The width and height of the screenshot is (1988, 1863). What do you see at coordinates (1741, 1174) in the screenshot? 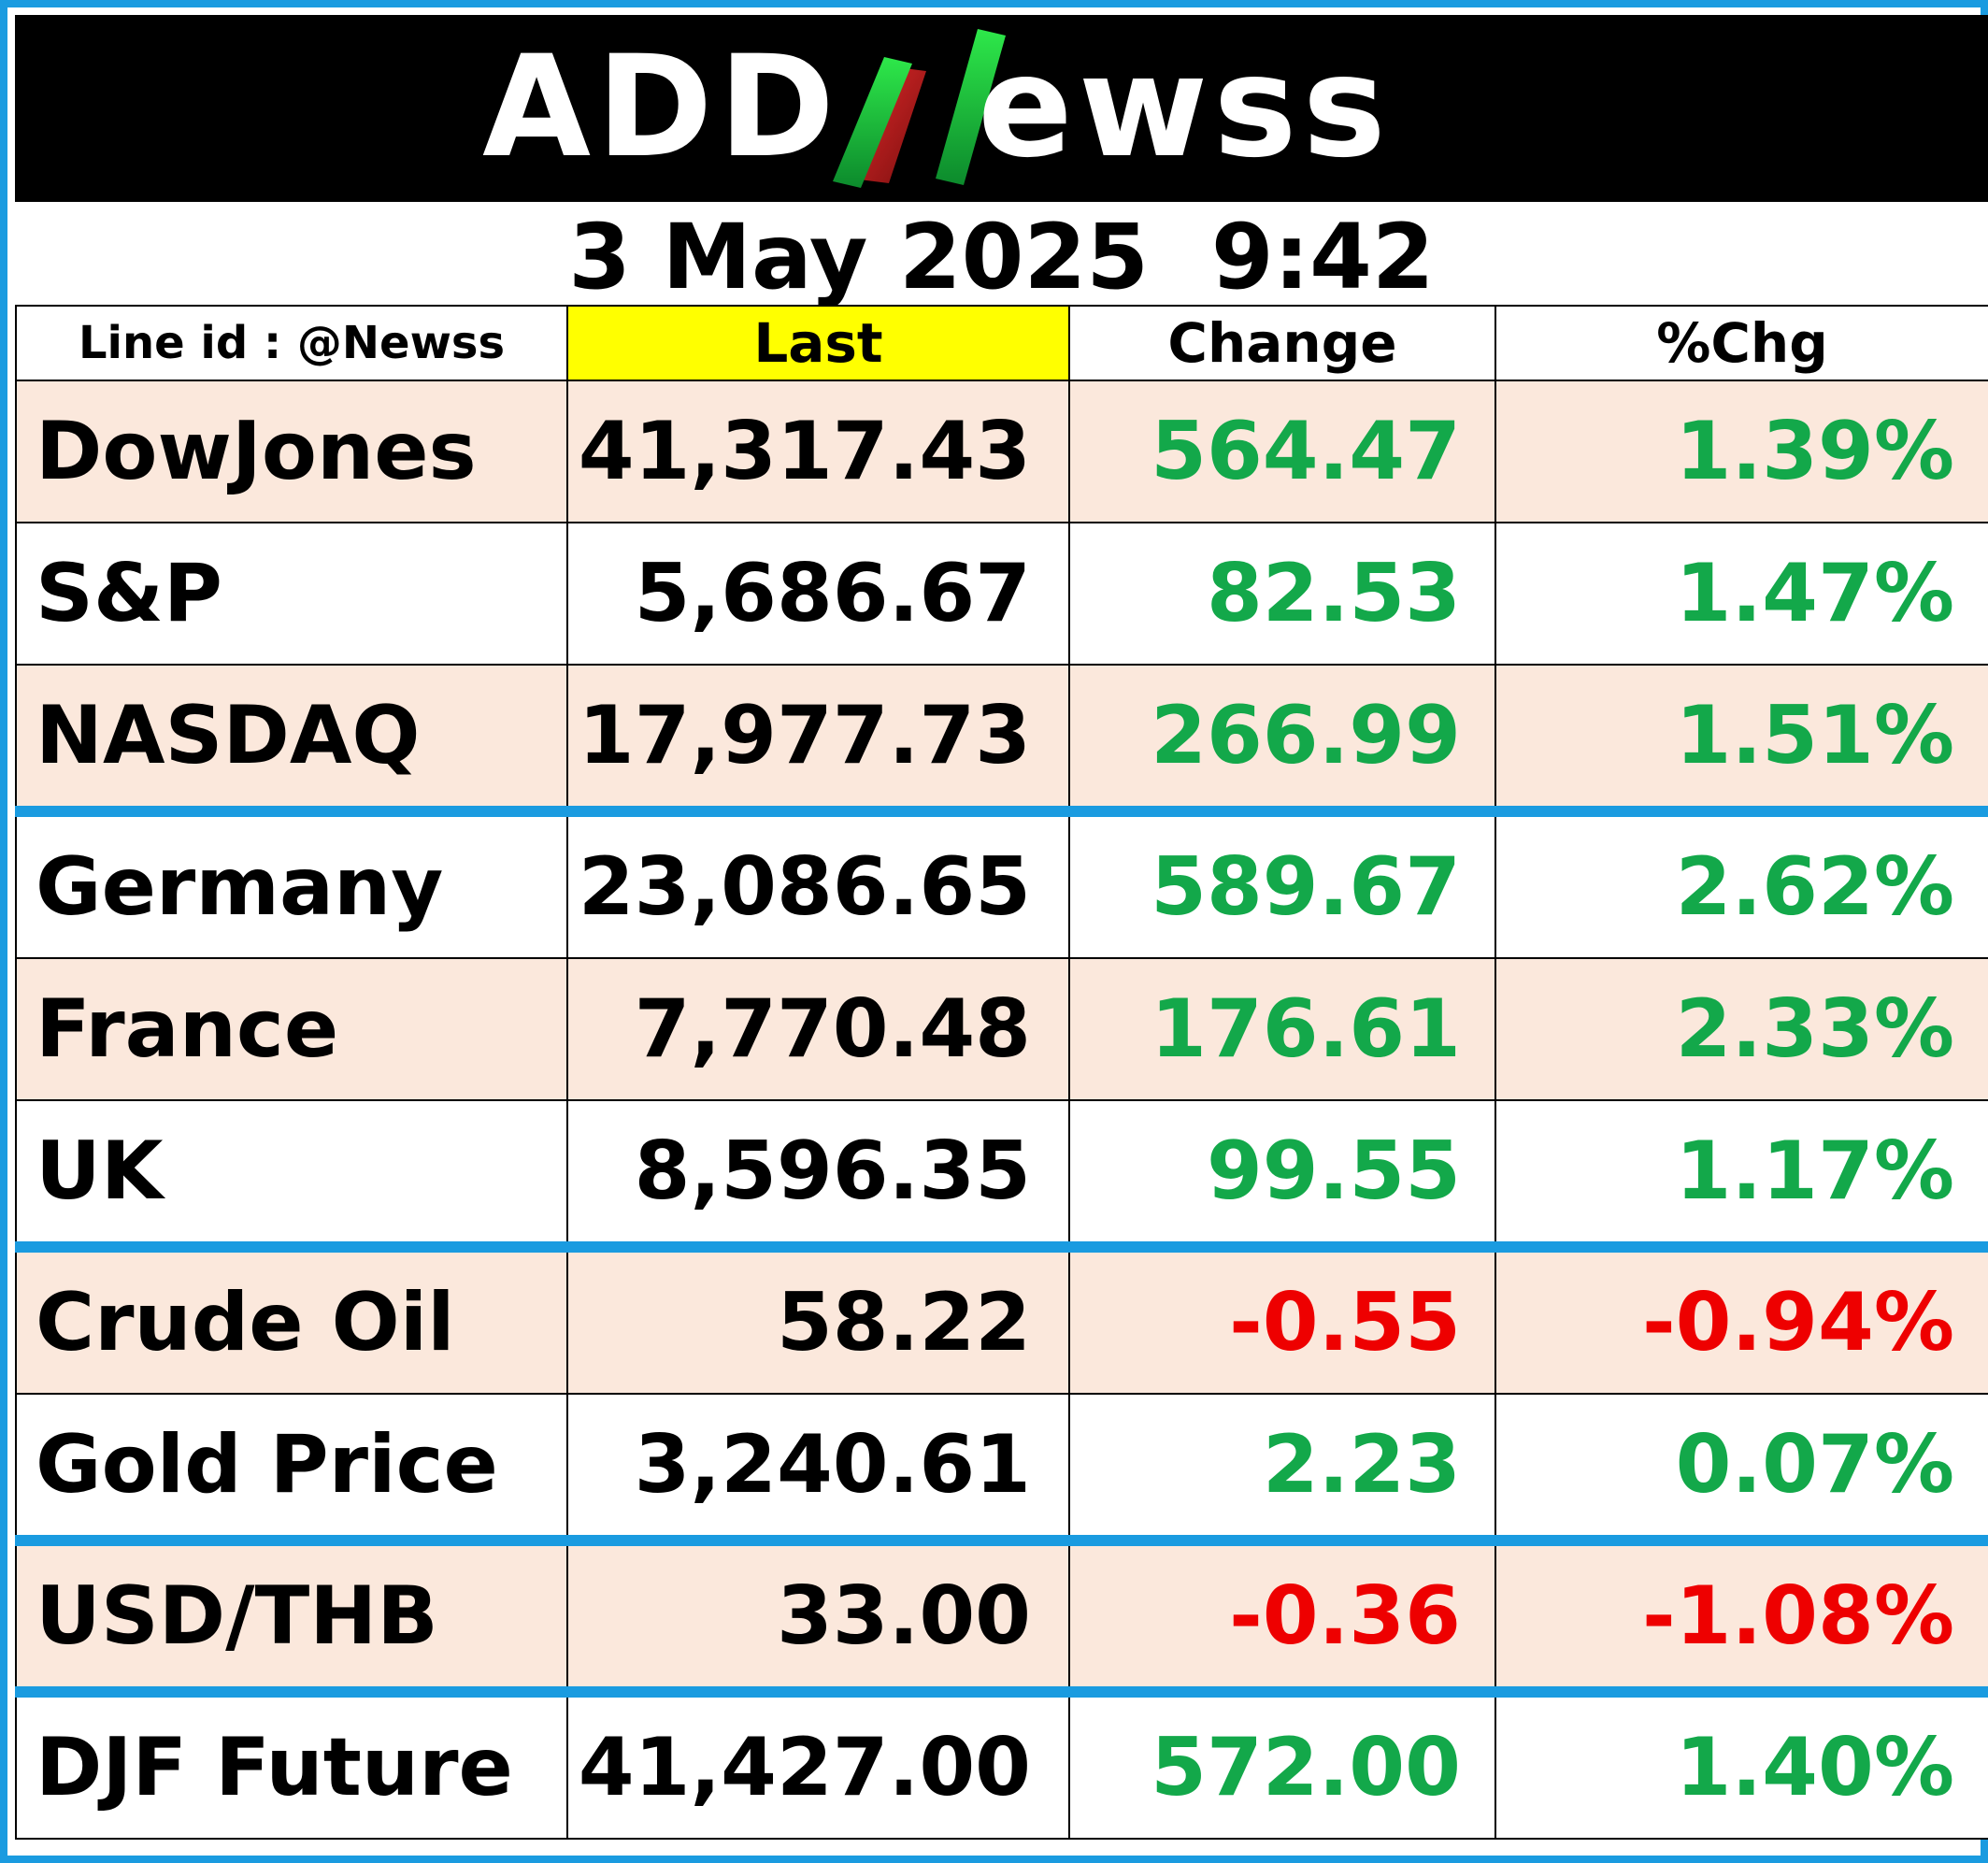
I see `pct-change-value: 1.17%` at bounding box center [1741, 1174].